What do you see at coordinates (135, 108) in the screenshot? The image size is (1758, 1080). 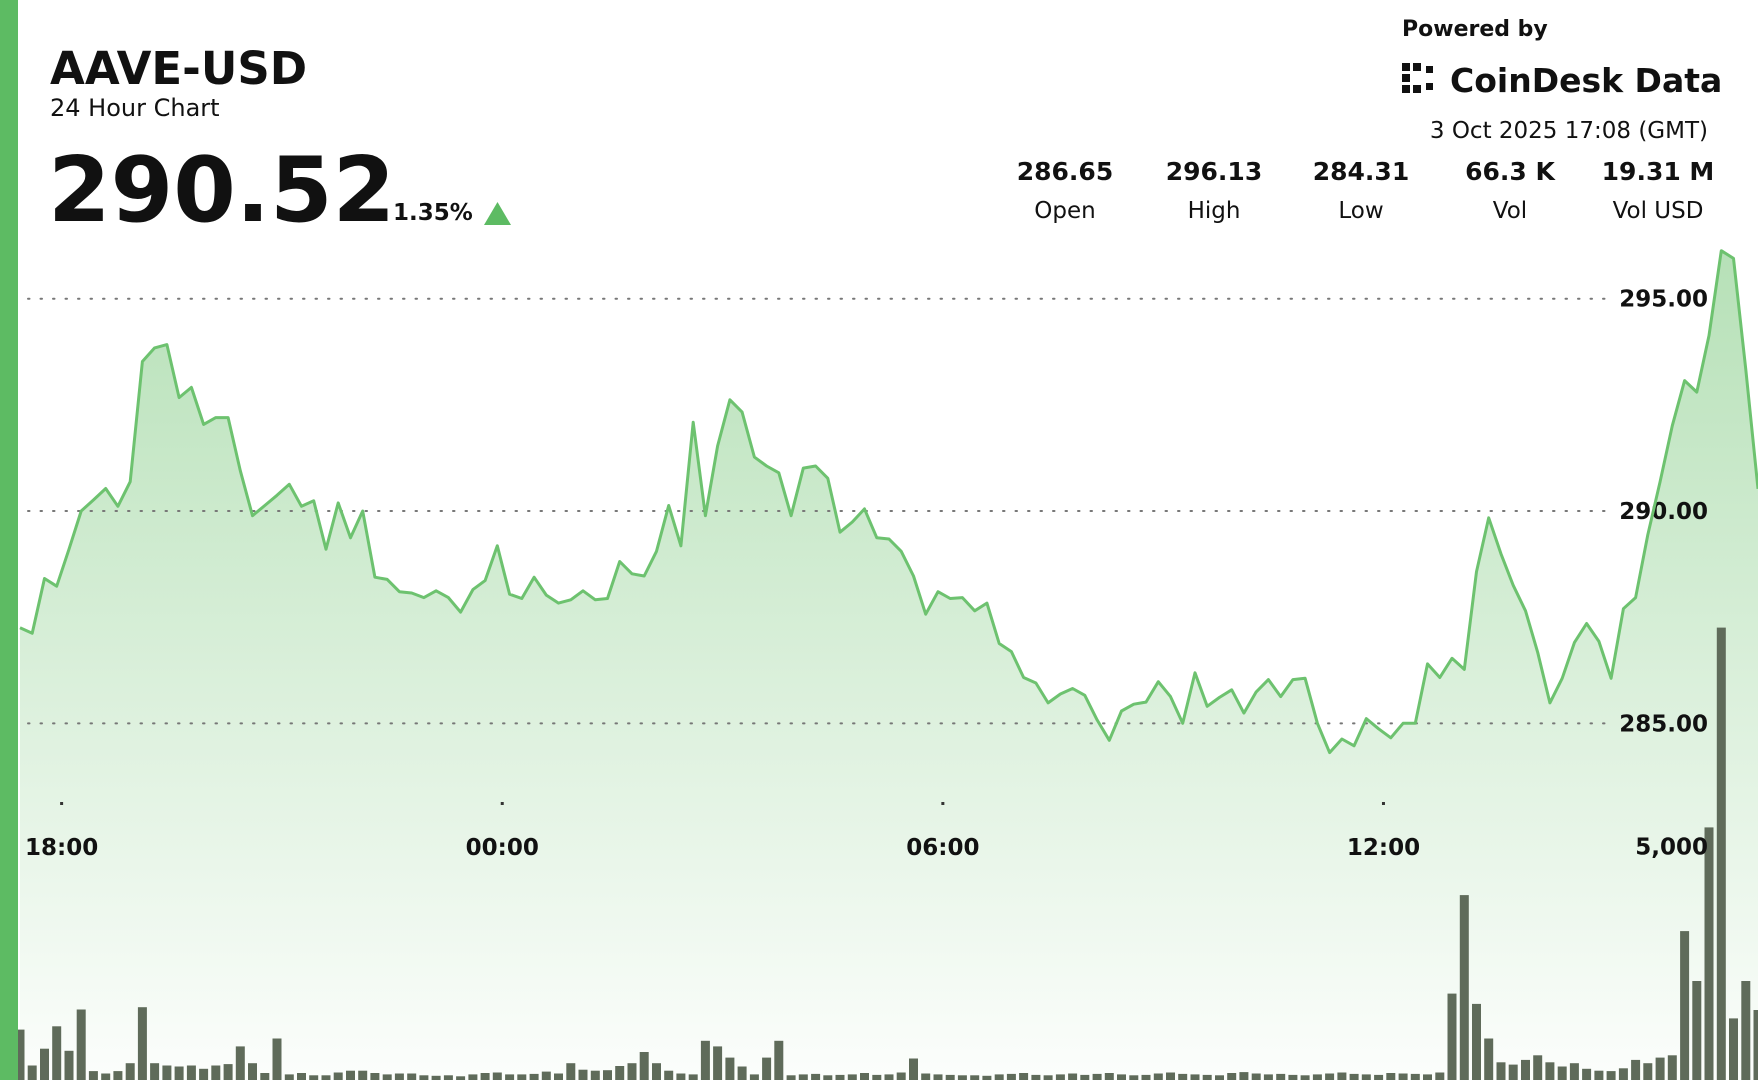 I see `subtitle: 24 Hour Chart` at bounding box center [135, 108].